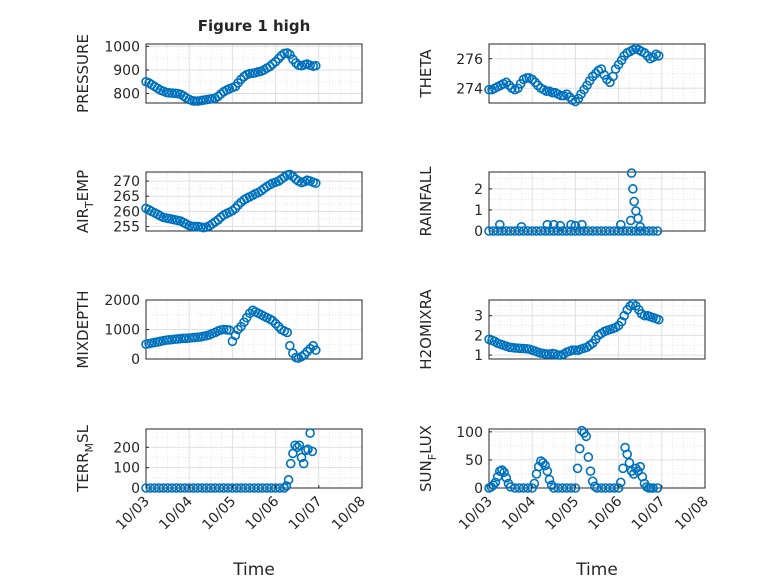 This screenshot has width=778, height=583. Describe the element at coordinates (469, 89) in the screenshot. I see `y-tick-label: 274` at that location.